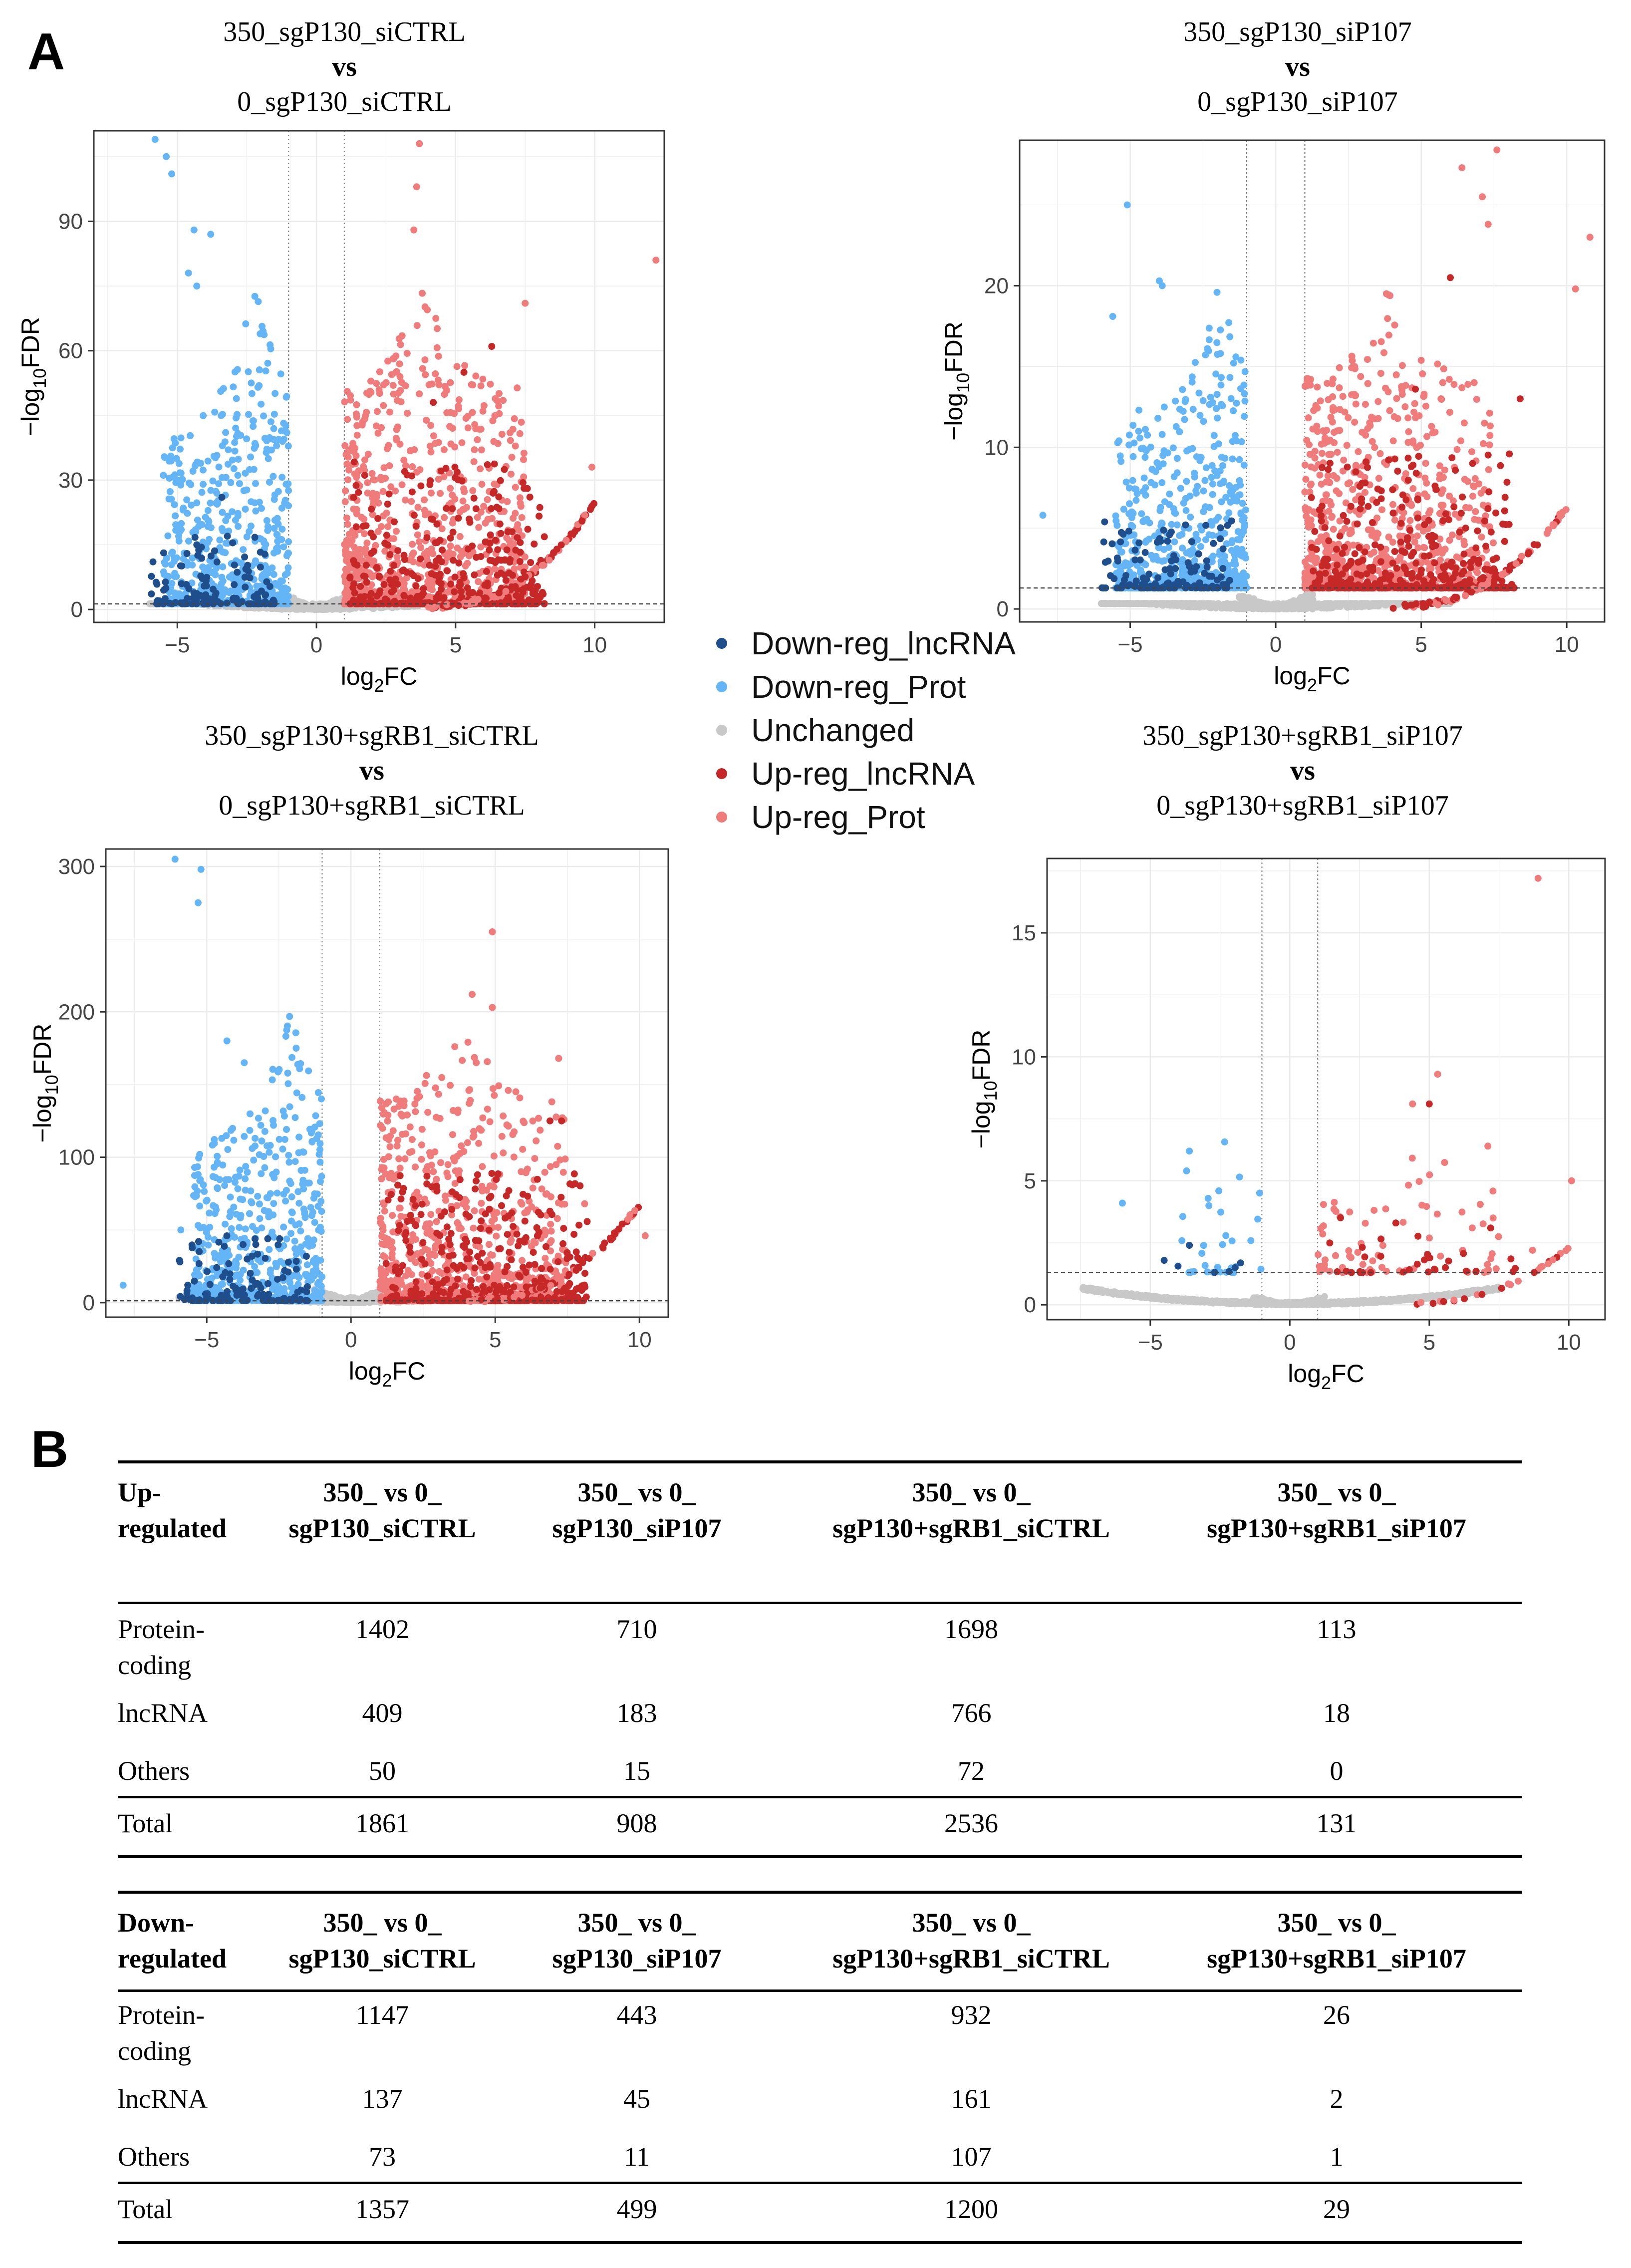  I want to click on panel-label-a: A, so click(46, 52).